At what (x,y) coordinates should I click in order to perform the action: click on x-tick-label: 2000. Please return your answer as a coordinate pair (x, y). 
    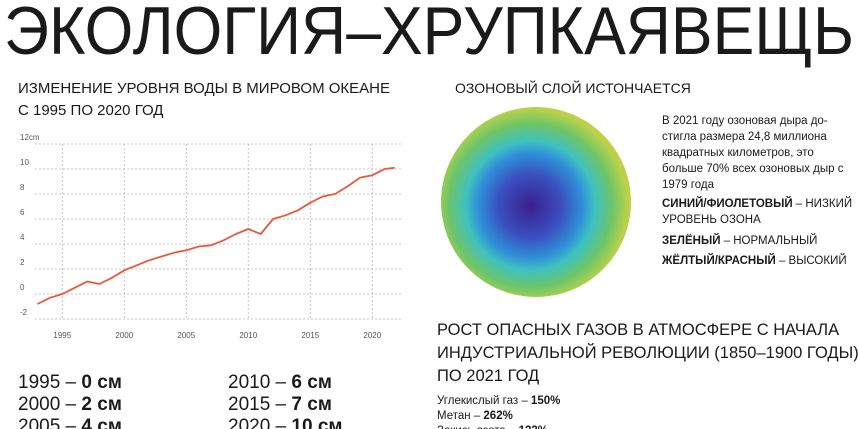
    Looking at the image, I should click on (124, 335).